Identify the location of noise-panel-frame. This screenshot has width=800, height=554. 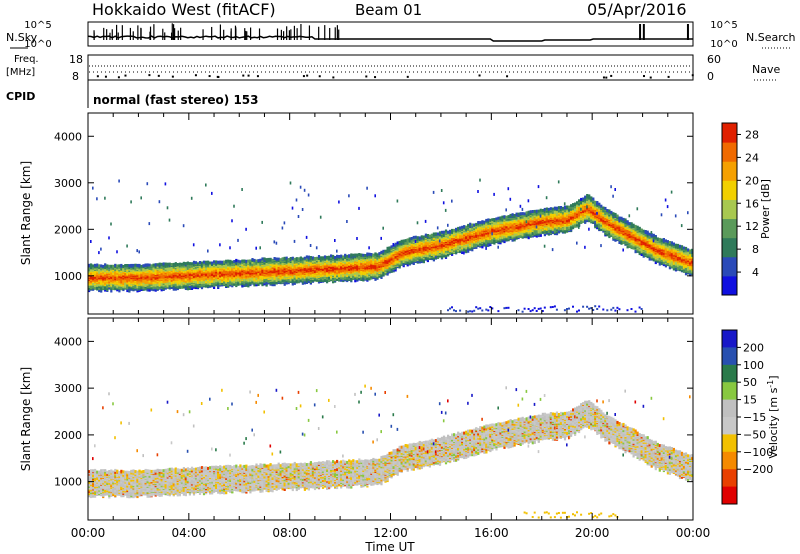
(390, 34).